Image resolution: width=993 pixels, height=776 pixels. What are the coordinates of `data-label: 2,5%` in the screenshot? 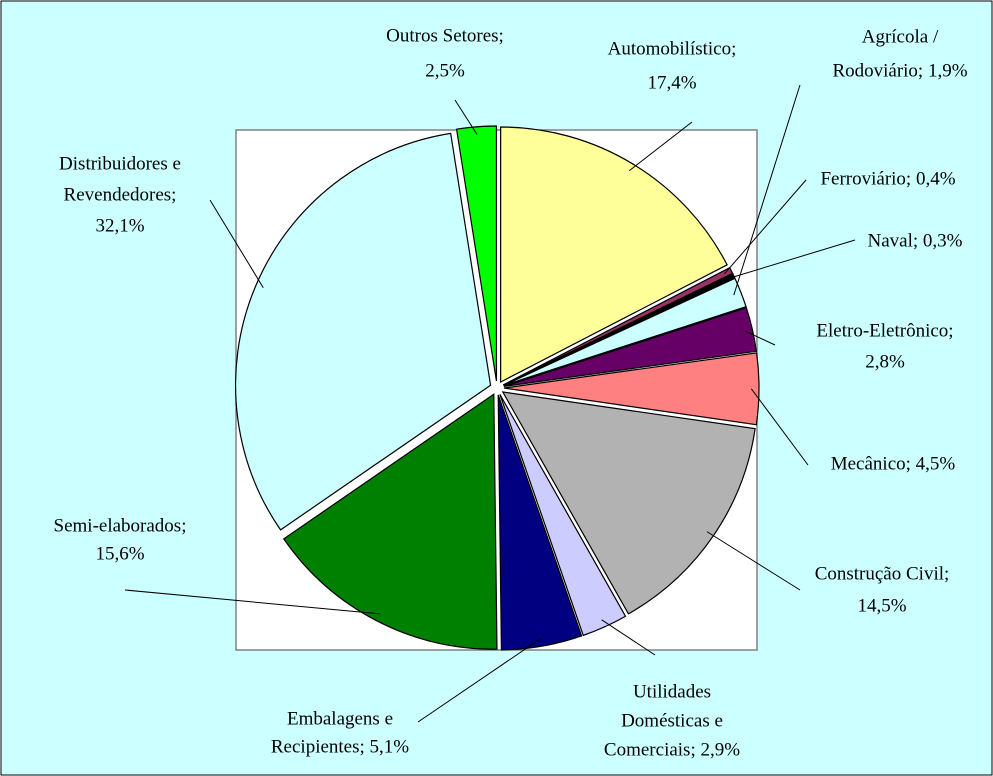 It's located at (445, 70).